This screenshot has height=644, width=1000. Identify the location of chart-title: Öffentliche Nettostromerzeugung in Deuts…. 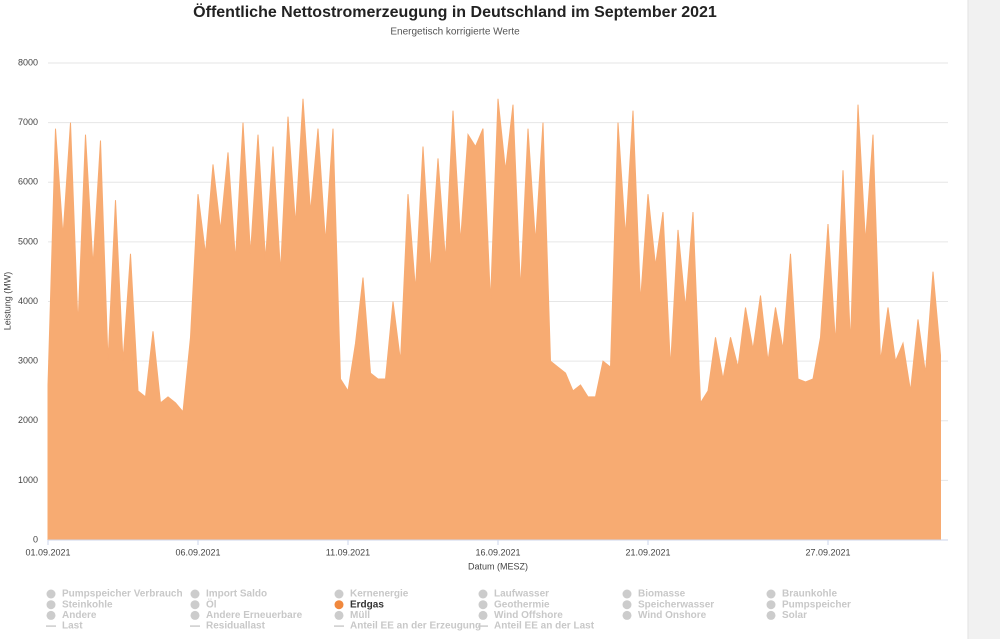
(455, 11).